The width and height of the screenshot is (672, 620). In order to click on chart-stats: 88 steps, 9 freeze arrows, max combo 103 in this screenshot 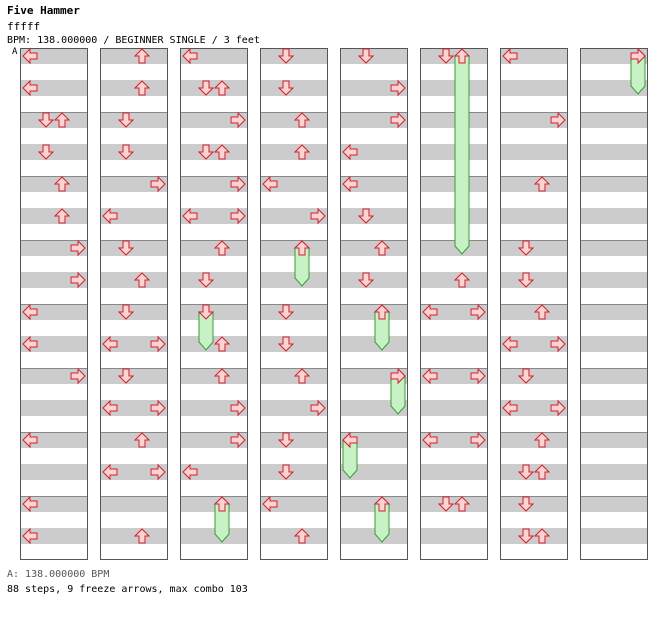, I will do `click(127, 589)`.